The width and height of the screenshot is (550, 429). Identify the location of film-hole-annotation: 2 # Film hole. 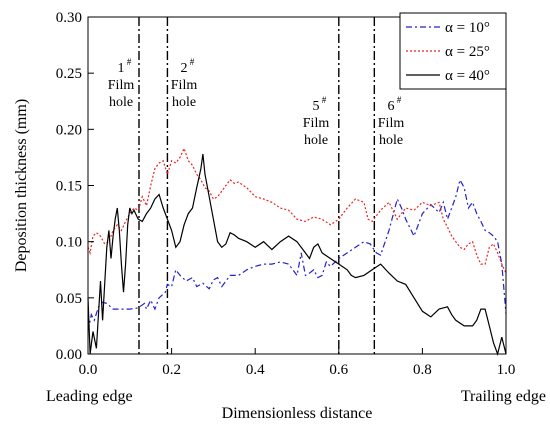
(184, 83).